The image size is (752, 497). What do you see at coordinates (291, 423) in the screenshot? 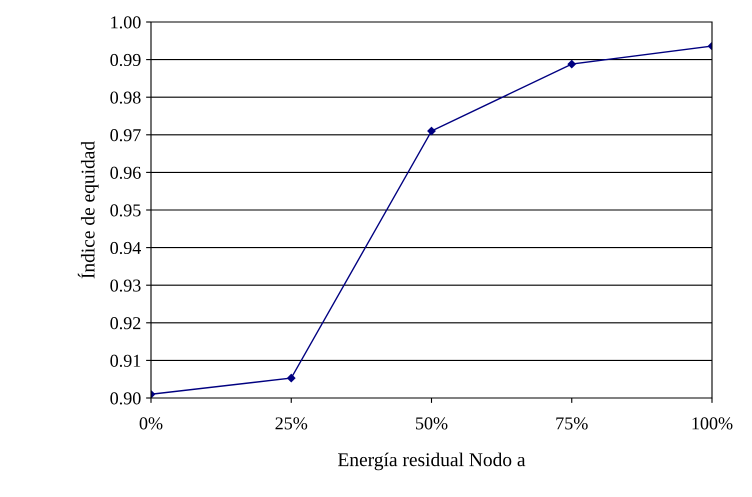
I see `x-tick-label: 25%` at bounding box center [291, 423].